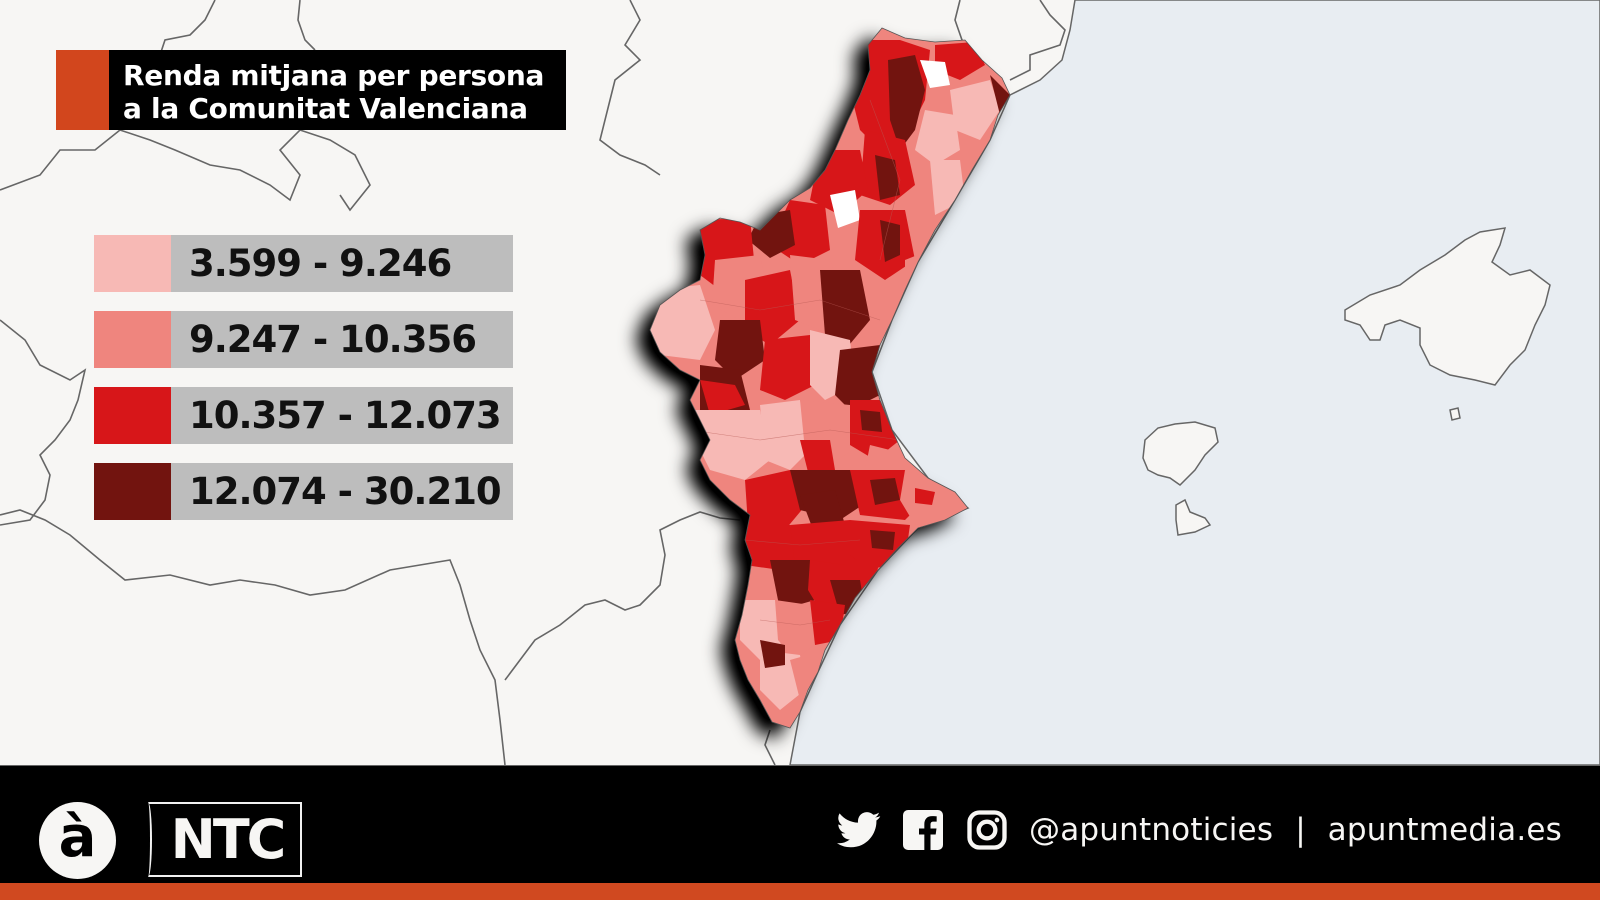  I want to click on legend-label: 3.599 - 9.246, so click(320, 263).